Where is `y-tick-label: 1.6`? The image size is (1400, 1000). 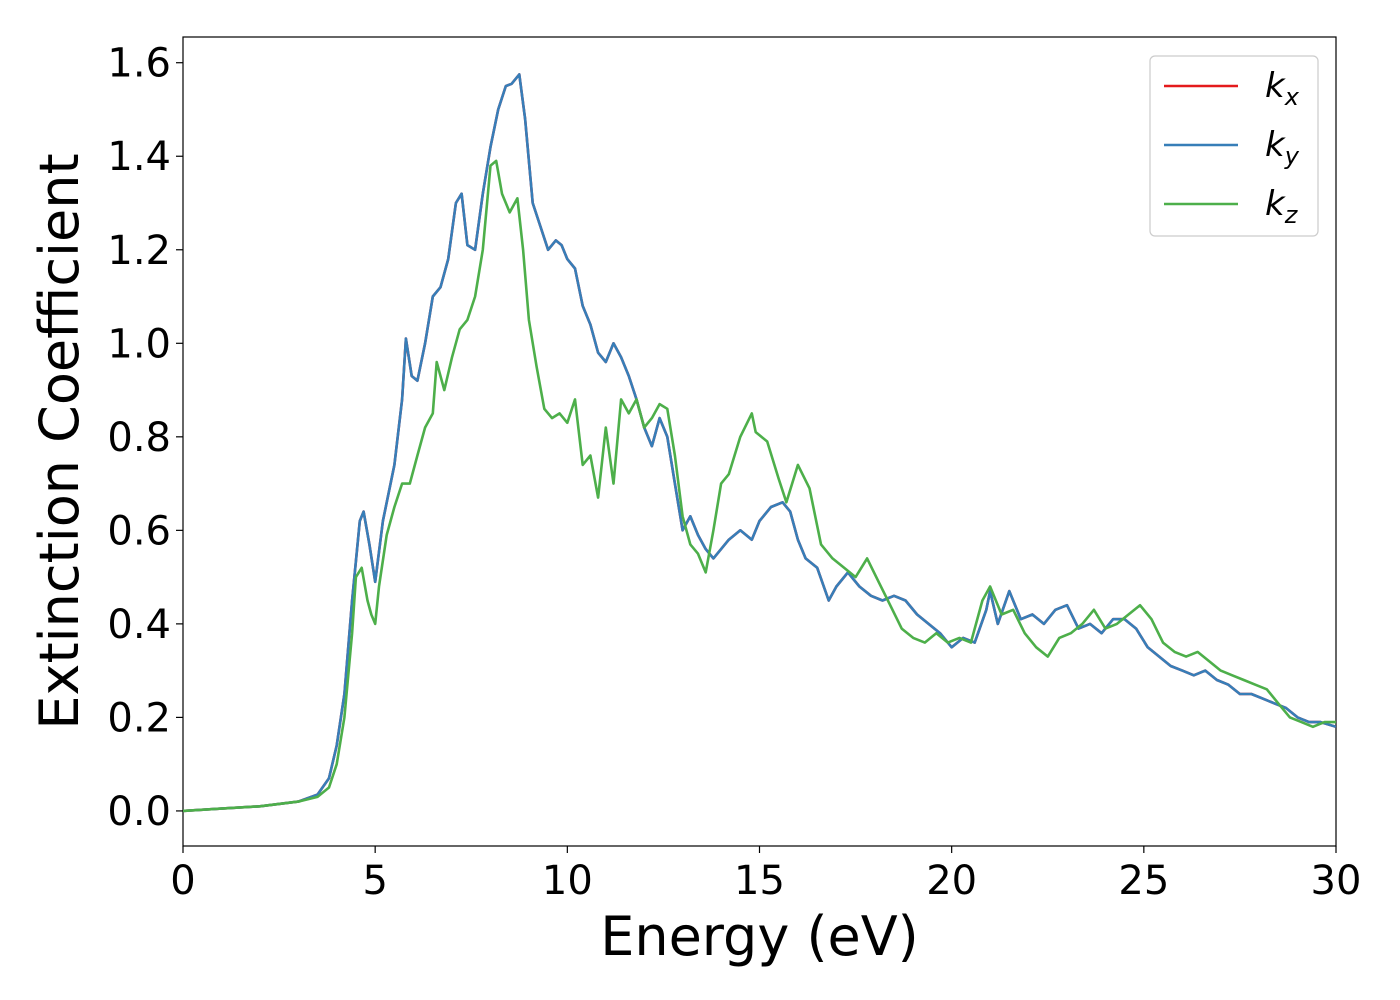 y-tick-label: 1.6 is located at coordinates (139, 64).